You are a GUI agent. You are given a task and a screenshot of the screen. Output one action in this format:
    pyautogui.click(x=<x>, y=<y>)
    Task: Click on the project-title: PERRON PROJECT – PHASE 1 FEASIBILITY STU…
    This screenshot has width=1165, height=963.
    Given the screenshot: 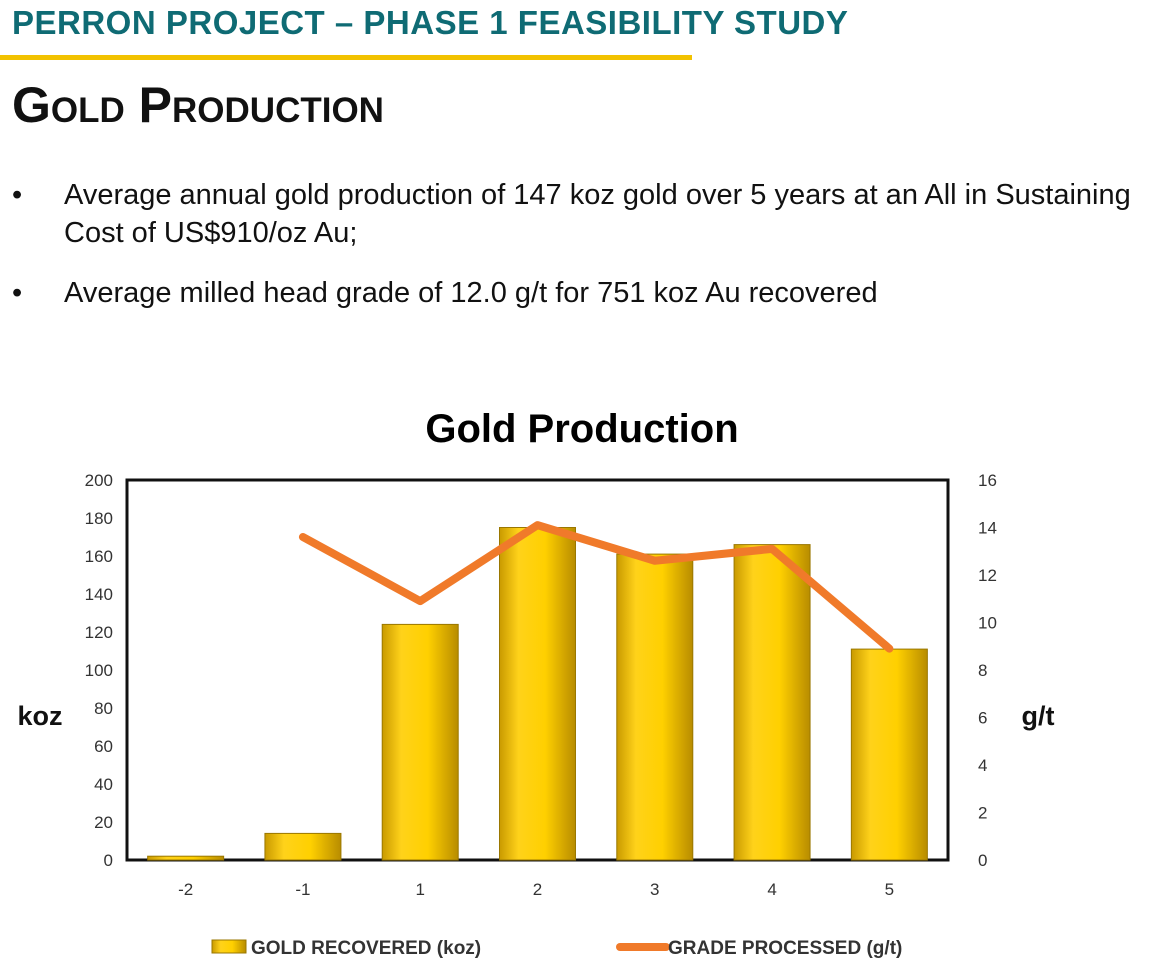 What is the action you would take?
    pyautogui.click(x=430, y=22)
    